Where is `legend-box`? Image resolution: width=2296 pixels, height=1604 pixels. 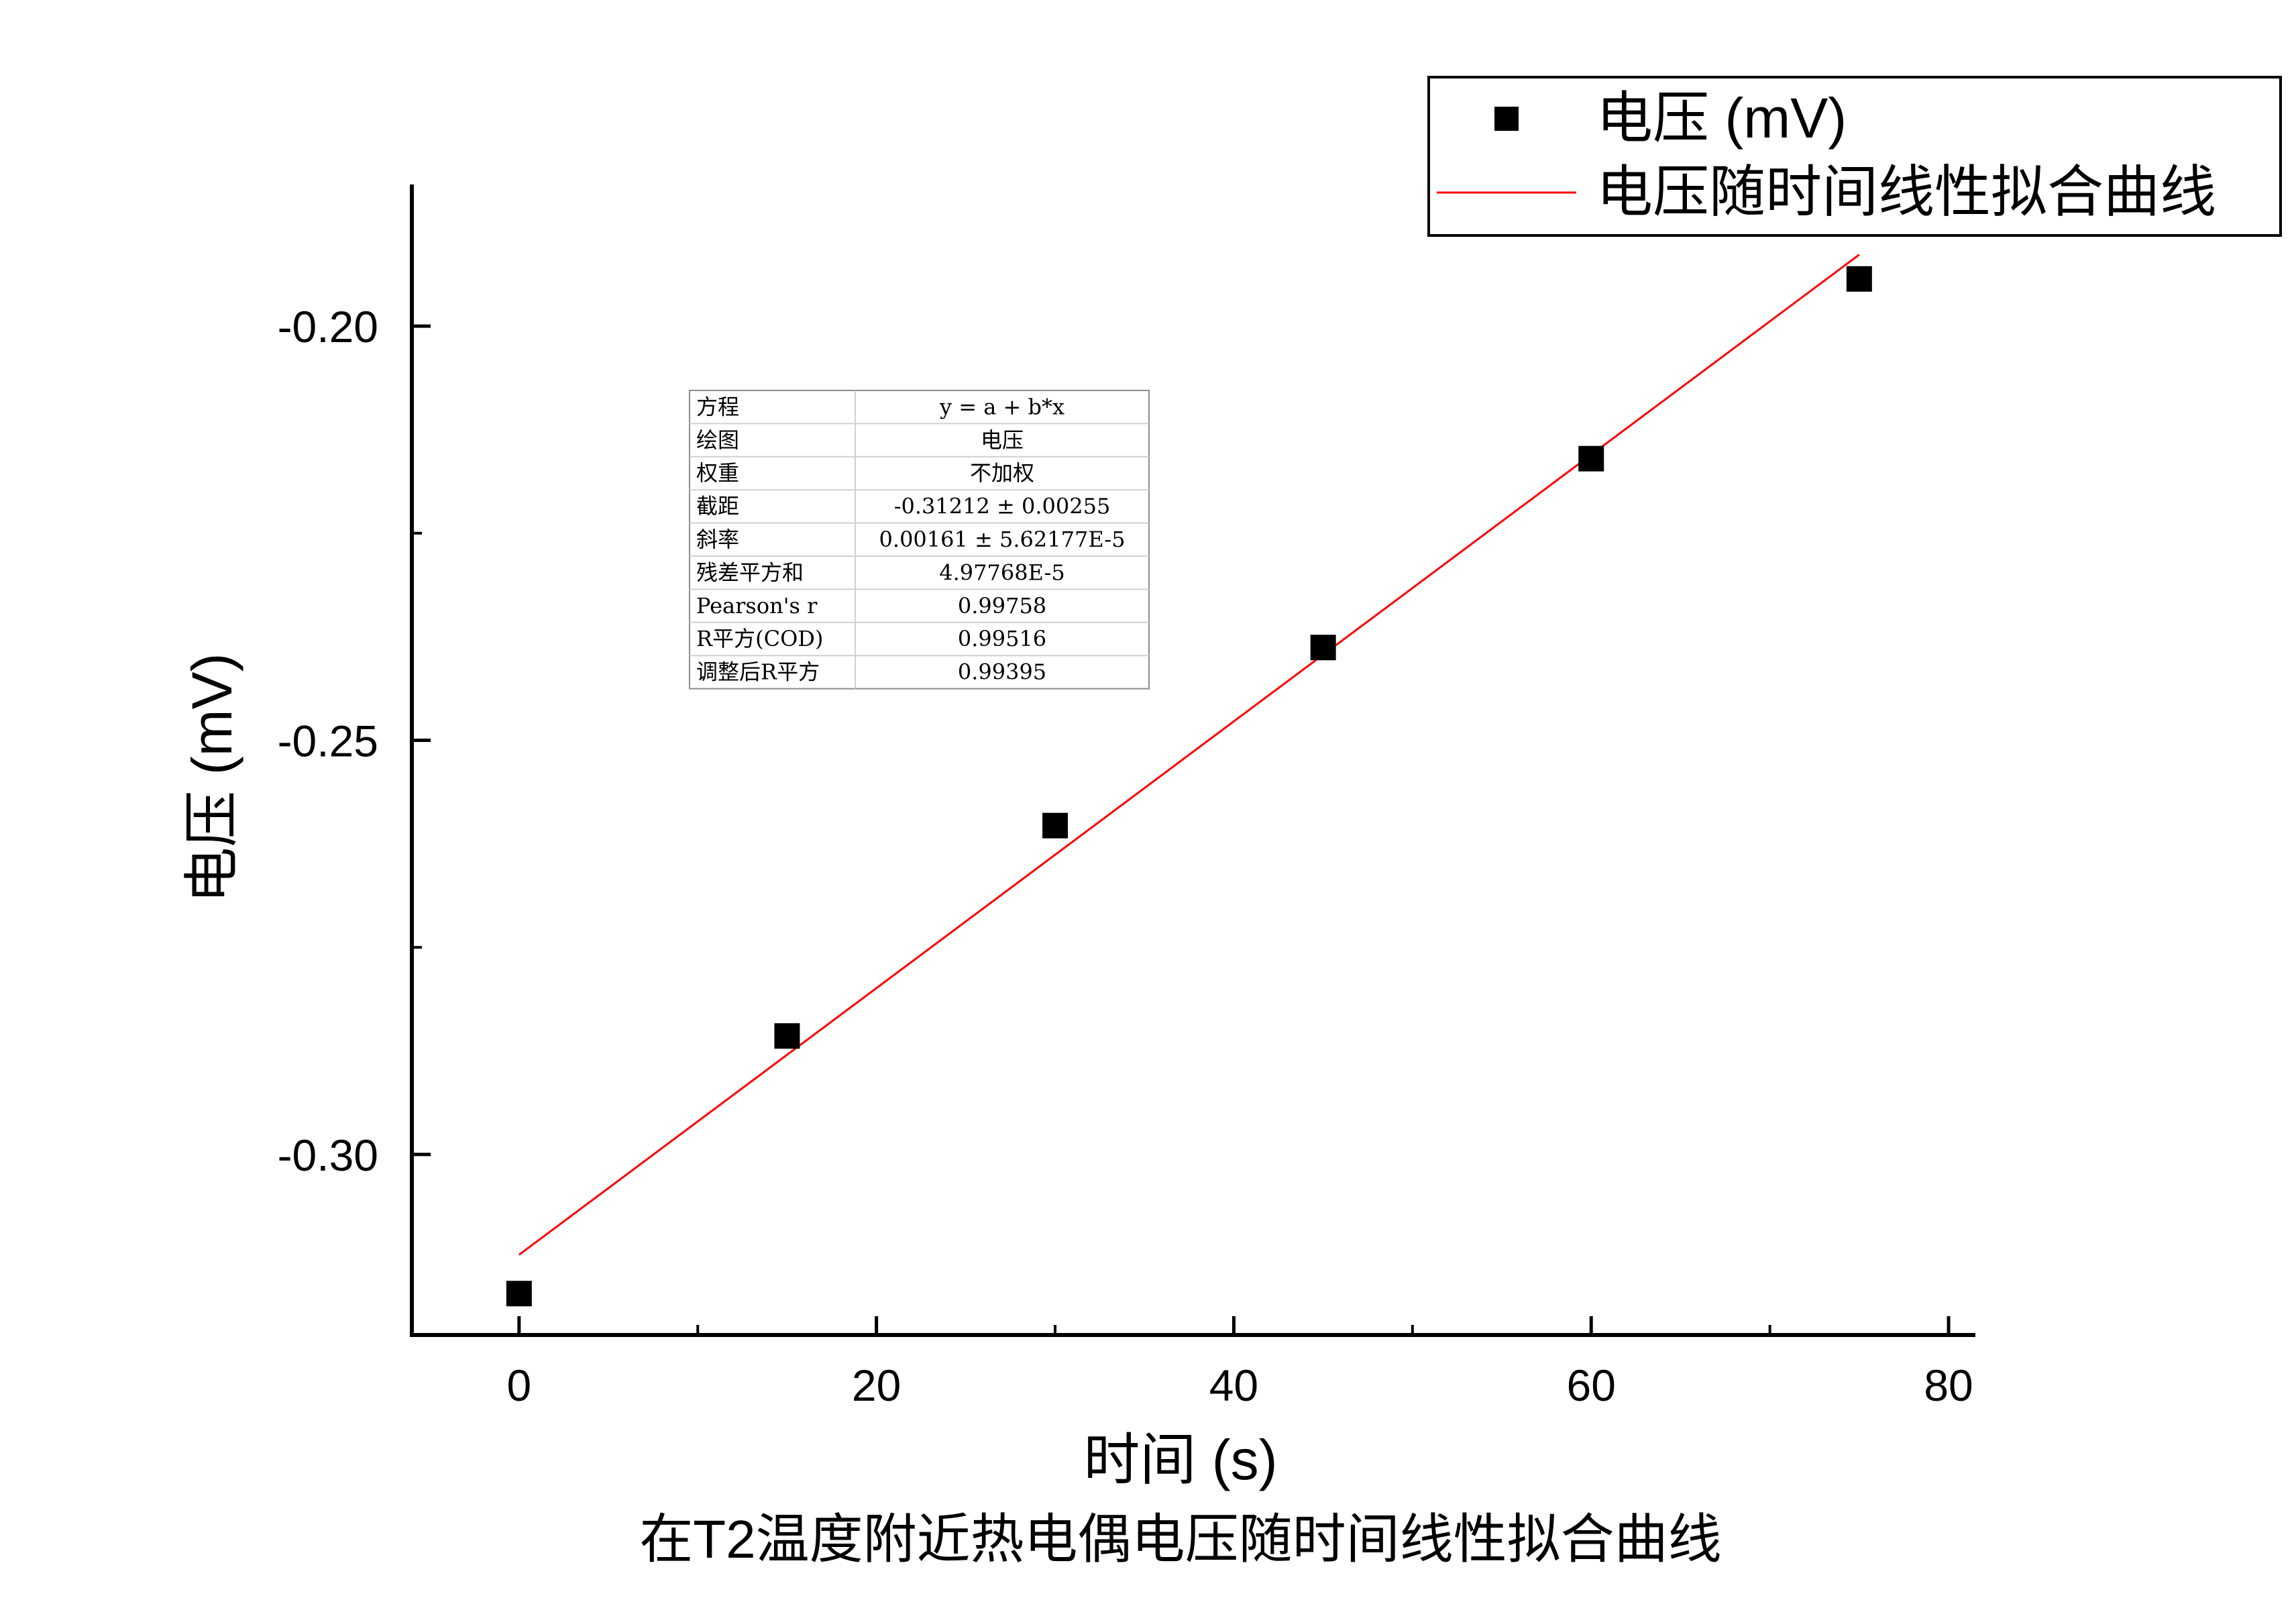 legend-box is located at coordinates (1854, 156).